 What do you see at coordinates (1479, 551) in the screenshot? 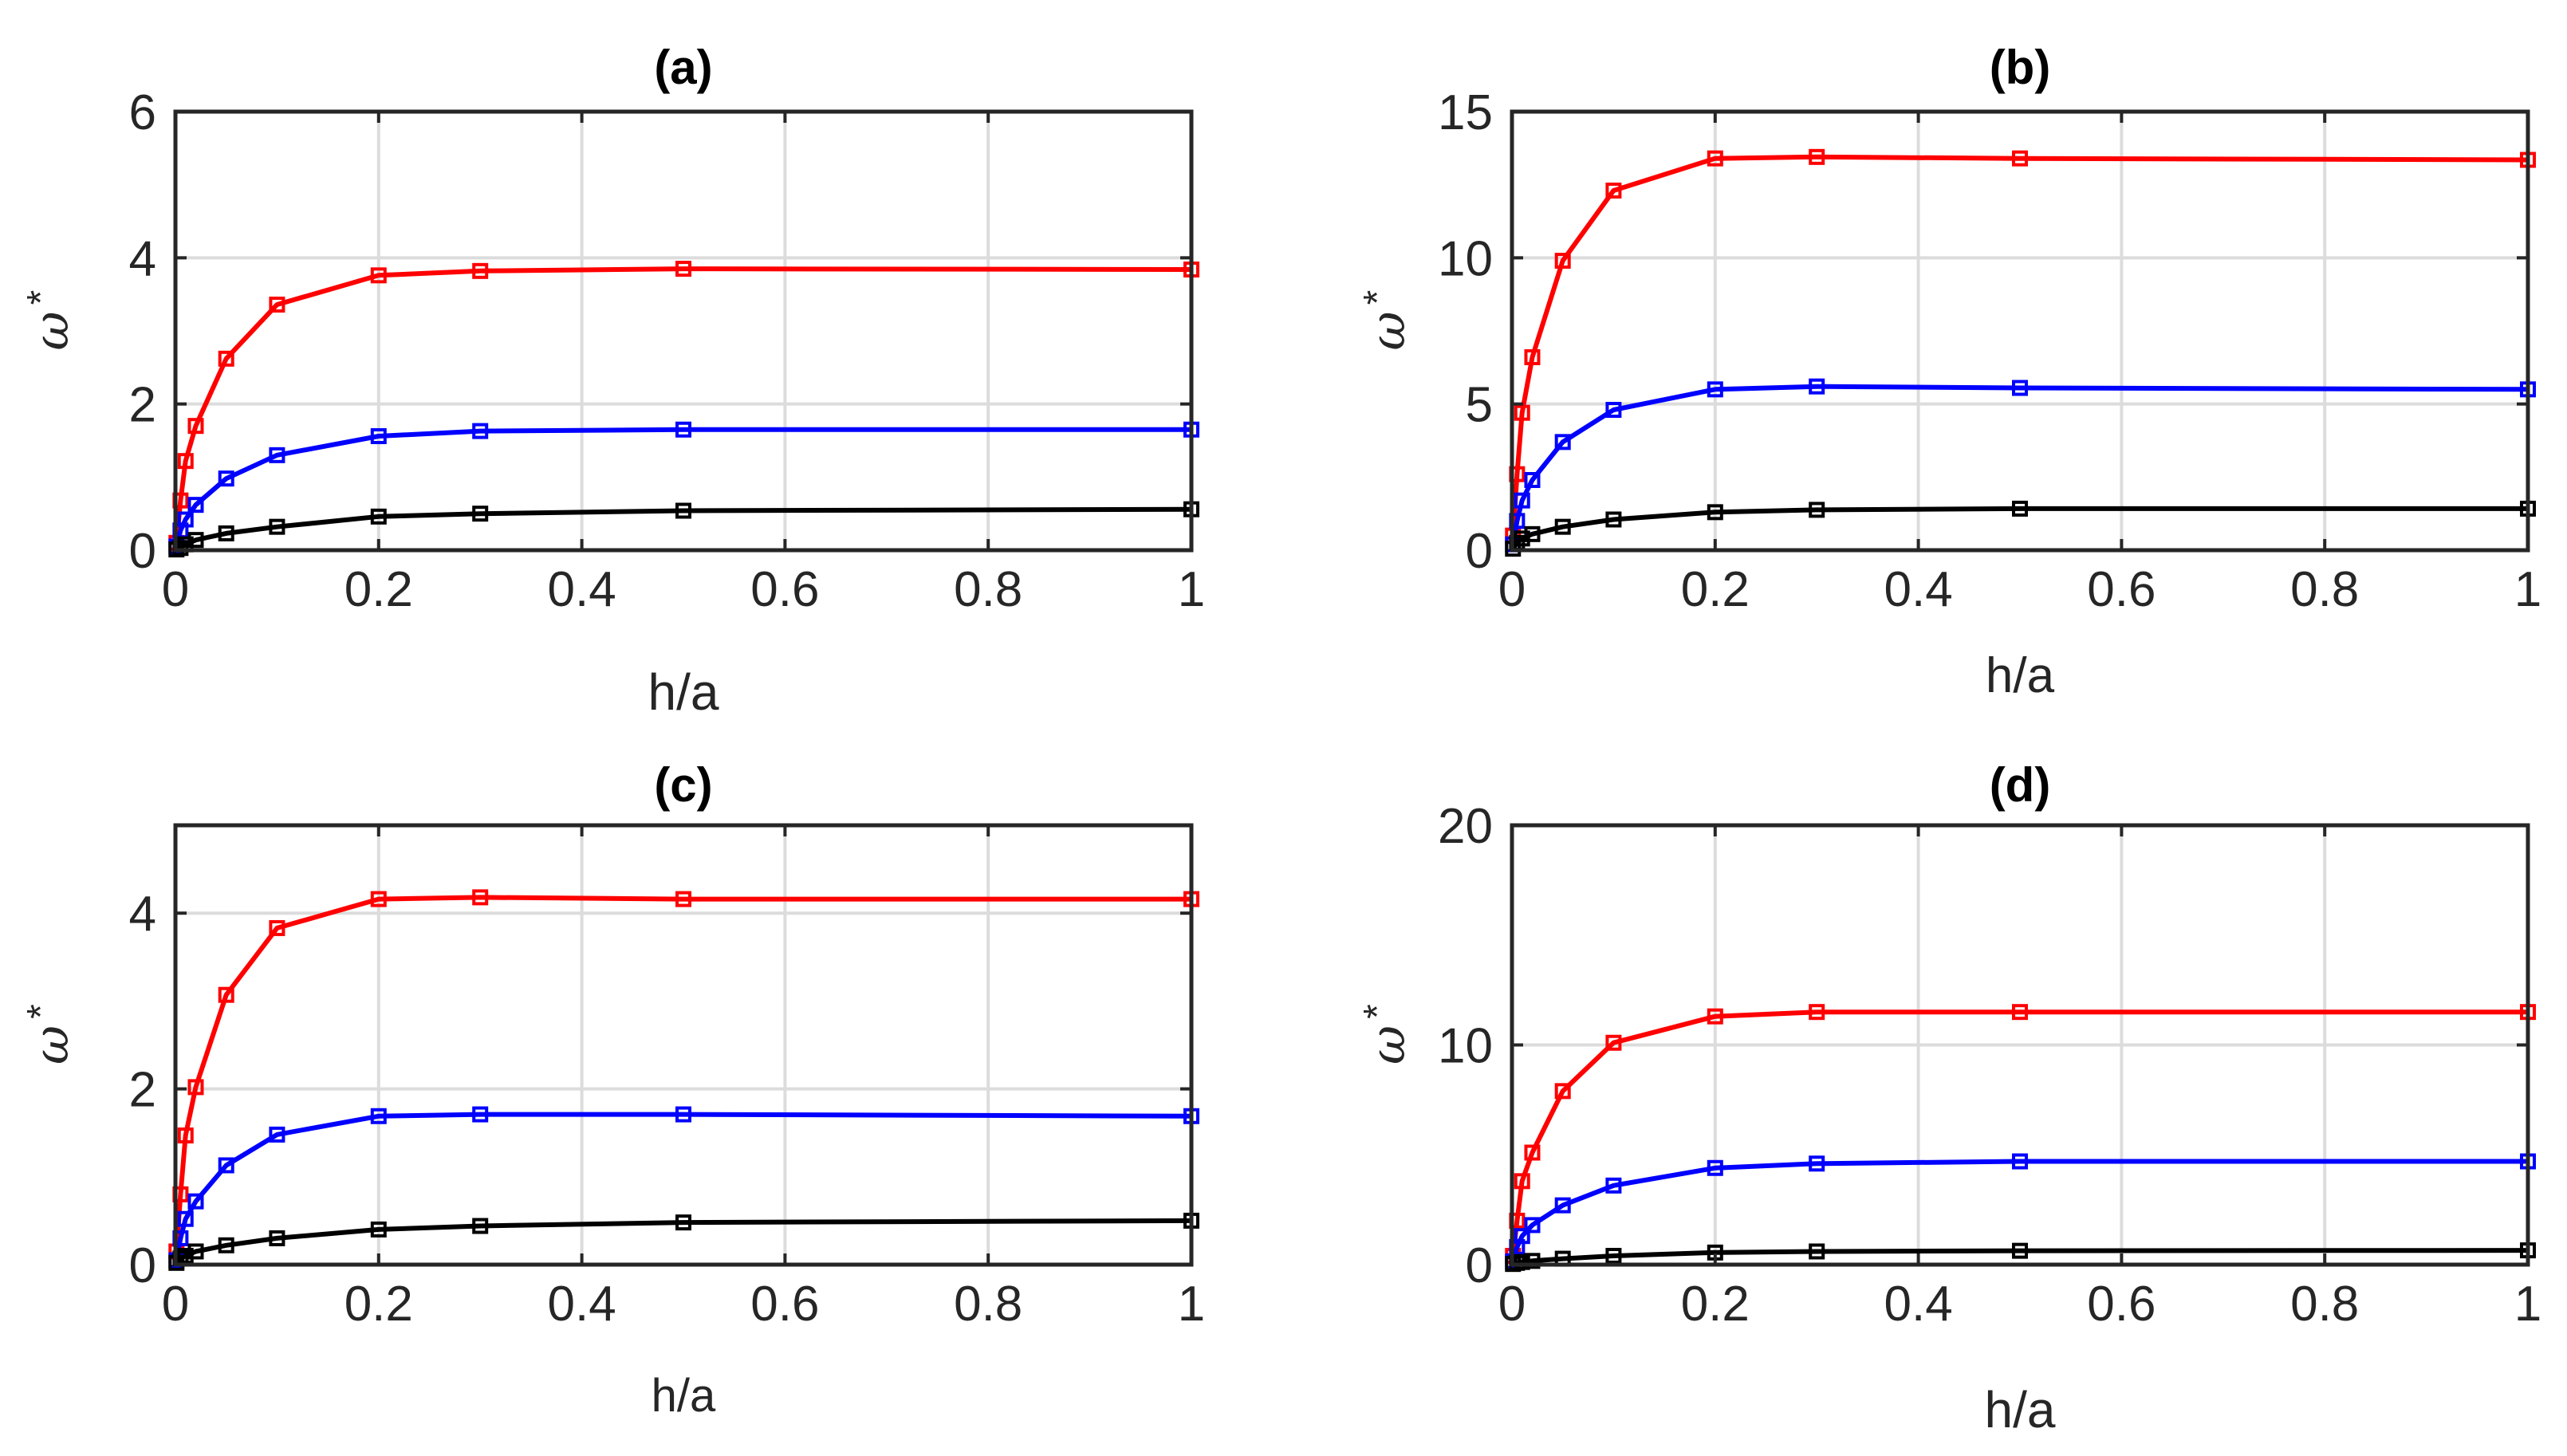
I see `chart-b-ytick-label-0: 0` at bounding box center [1479, 551].